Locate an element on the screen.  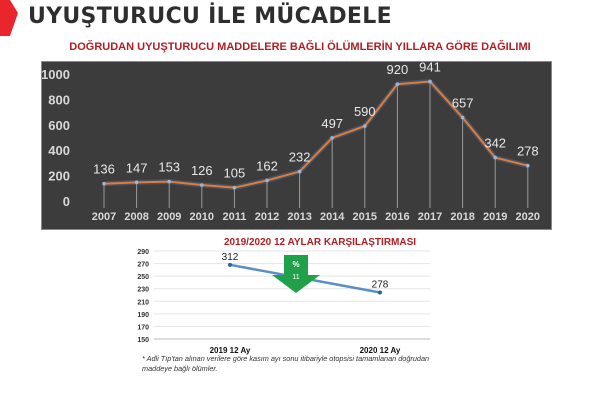
y-tick-label: 210 is located at coordinates (143, 302).